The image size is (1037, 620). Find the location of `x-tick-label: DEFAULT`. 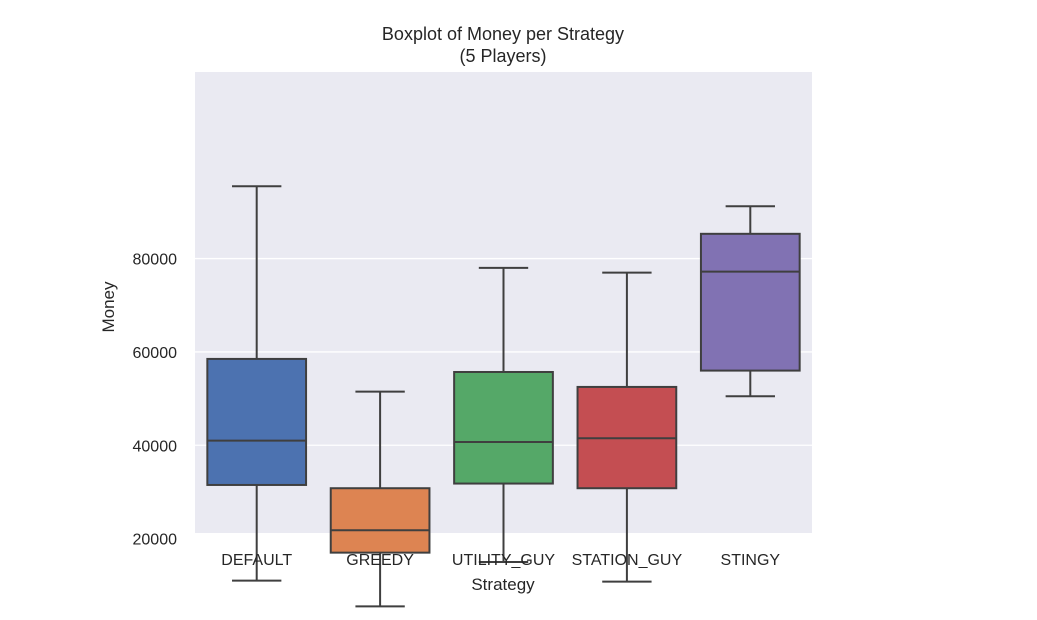

x-tick-label: DEFAULT is located at coordinates (256, 560).